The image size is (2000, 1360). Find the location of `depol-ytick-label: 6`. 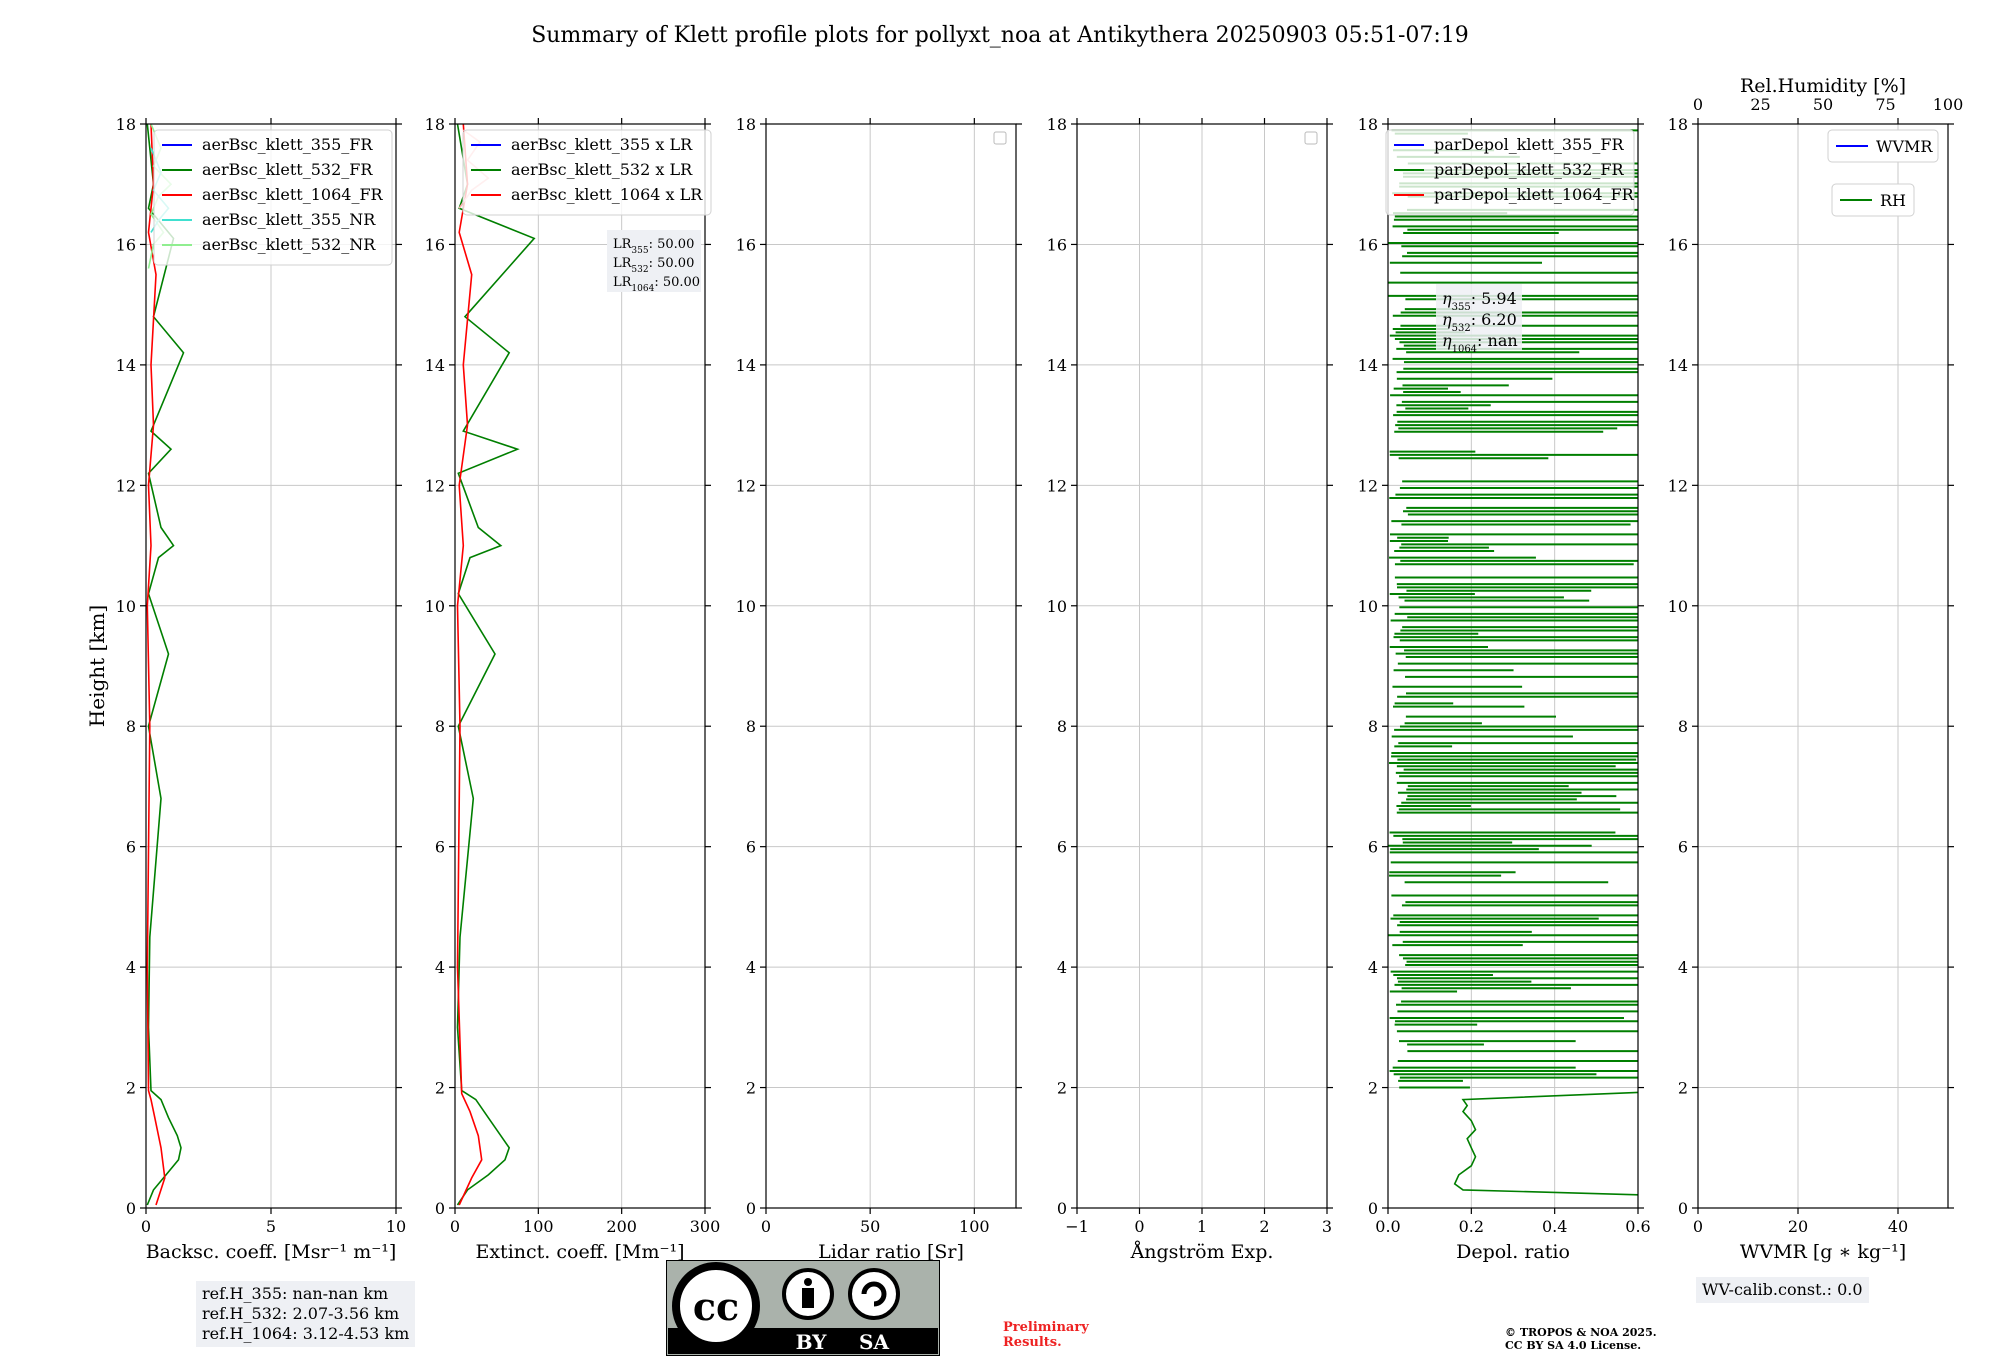

depol-ytick-label: 6 is located at coordinates (1373, 847).